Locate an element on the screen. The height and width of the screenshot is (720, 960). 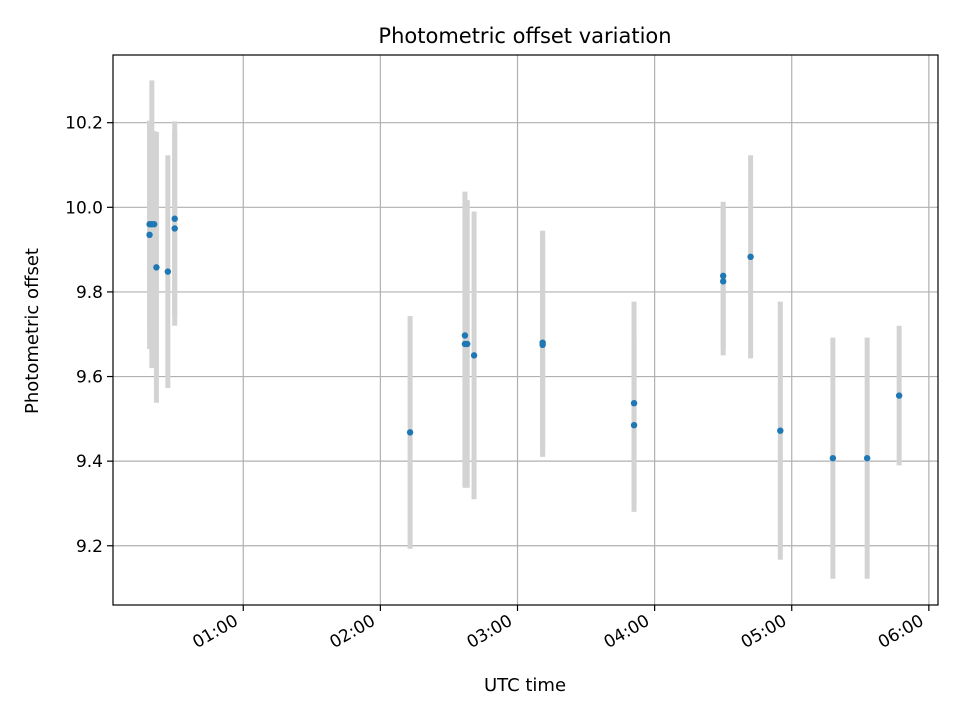
y-tick-label: 10.0 is located at coordinates (84, 208).